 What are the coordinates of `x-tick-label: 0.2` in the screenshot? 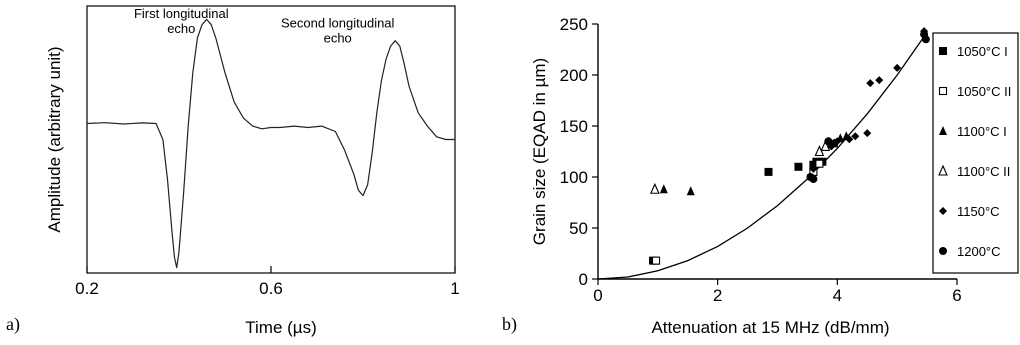 It's located at (87, 288).